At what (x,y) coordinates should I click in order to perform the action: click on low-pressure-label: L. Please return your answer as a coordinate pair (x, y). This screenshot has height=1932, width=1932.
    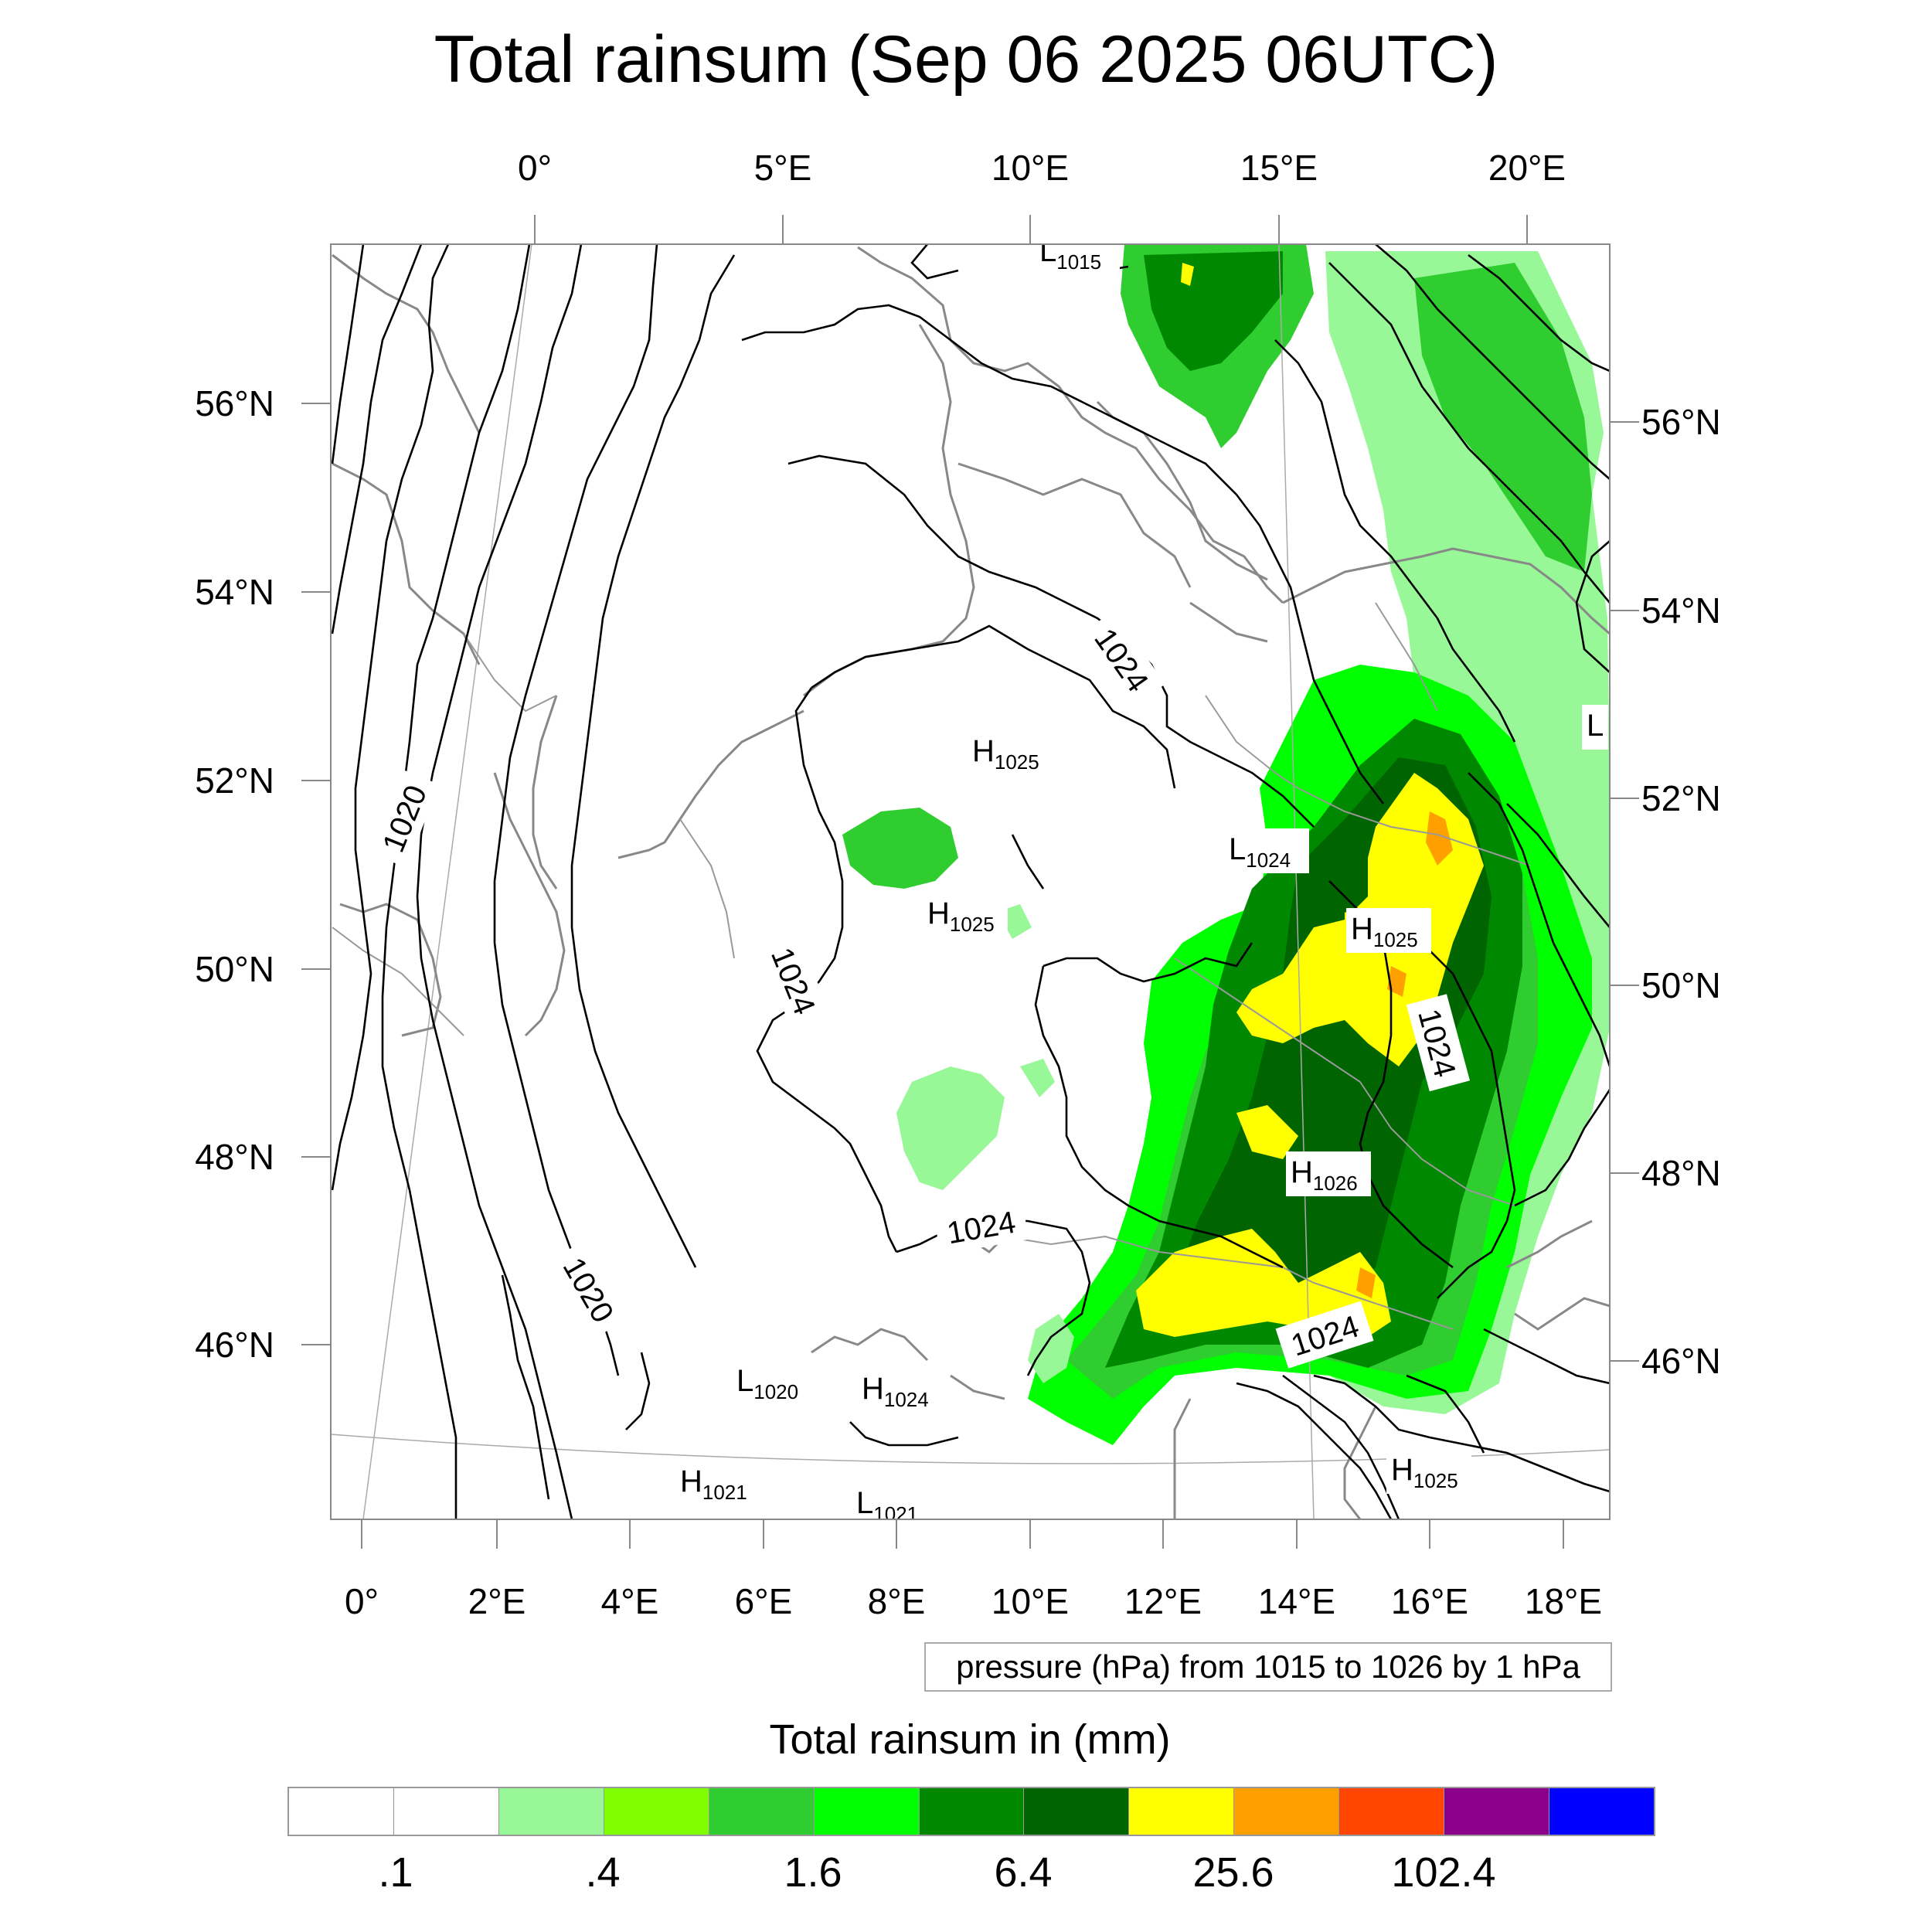
    Looking at the image, I should click on (1595, 727).